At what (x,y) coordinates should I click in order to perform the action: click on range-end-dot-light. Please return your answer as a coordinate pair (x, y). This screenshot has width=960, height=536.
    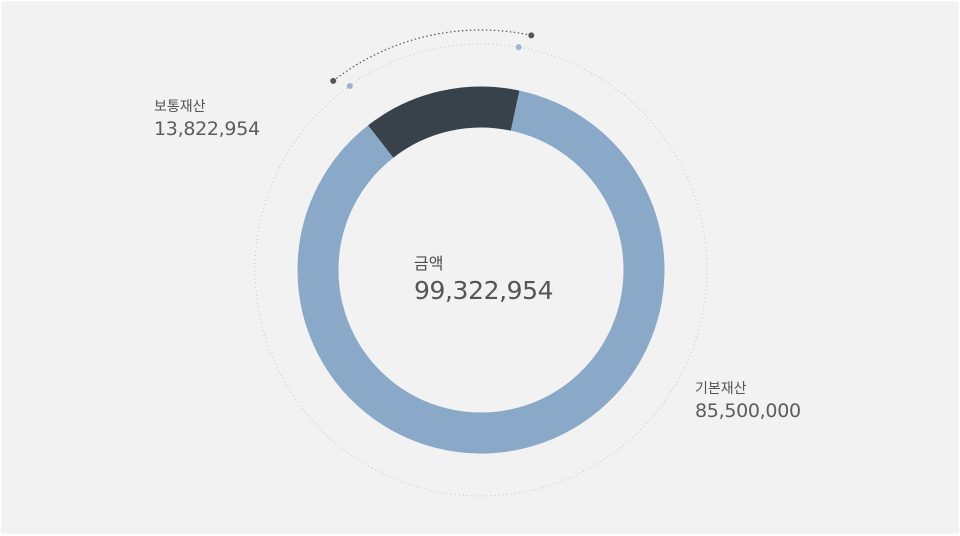
    Looking at the image, I should click on (518, 47).